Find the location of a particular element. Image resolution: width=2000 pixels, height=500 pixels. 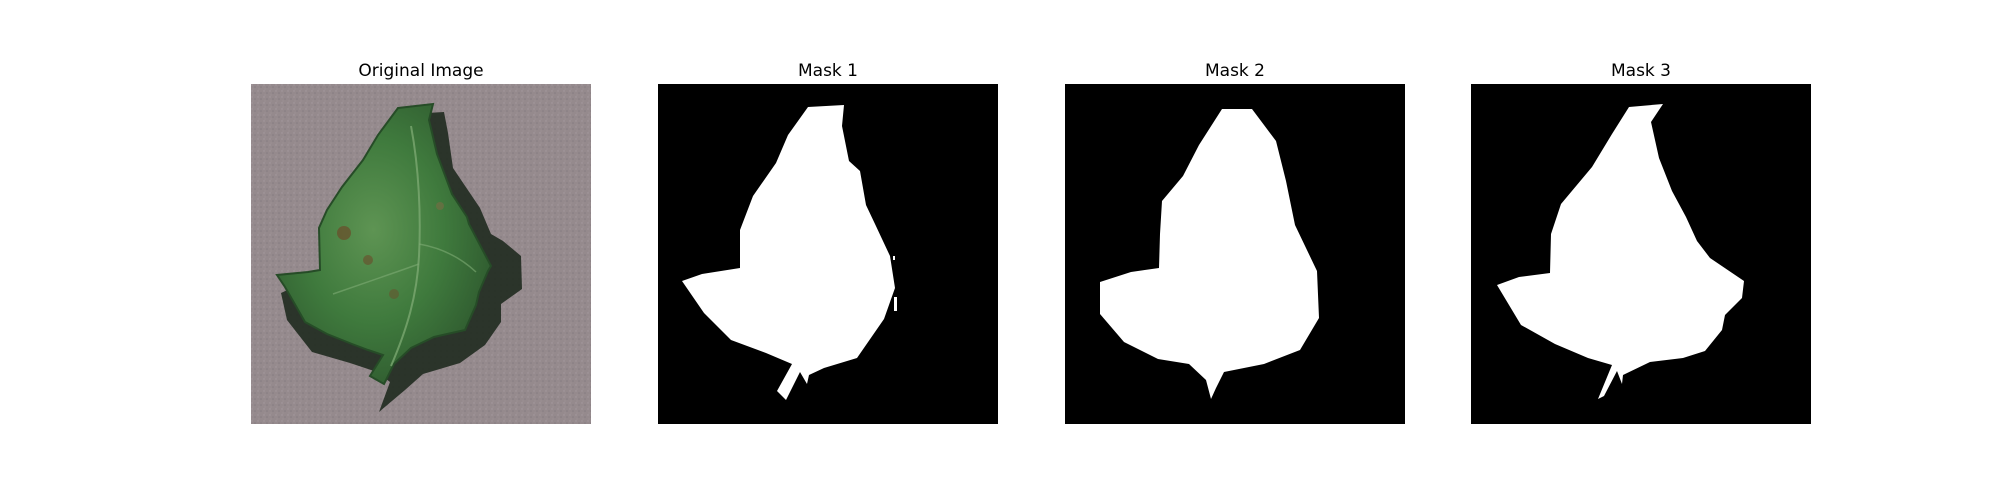

panel-title: Mask 2 is located at coordinates (1234, 71).